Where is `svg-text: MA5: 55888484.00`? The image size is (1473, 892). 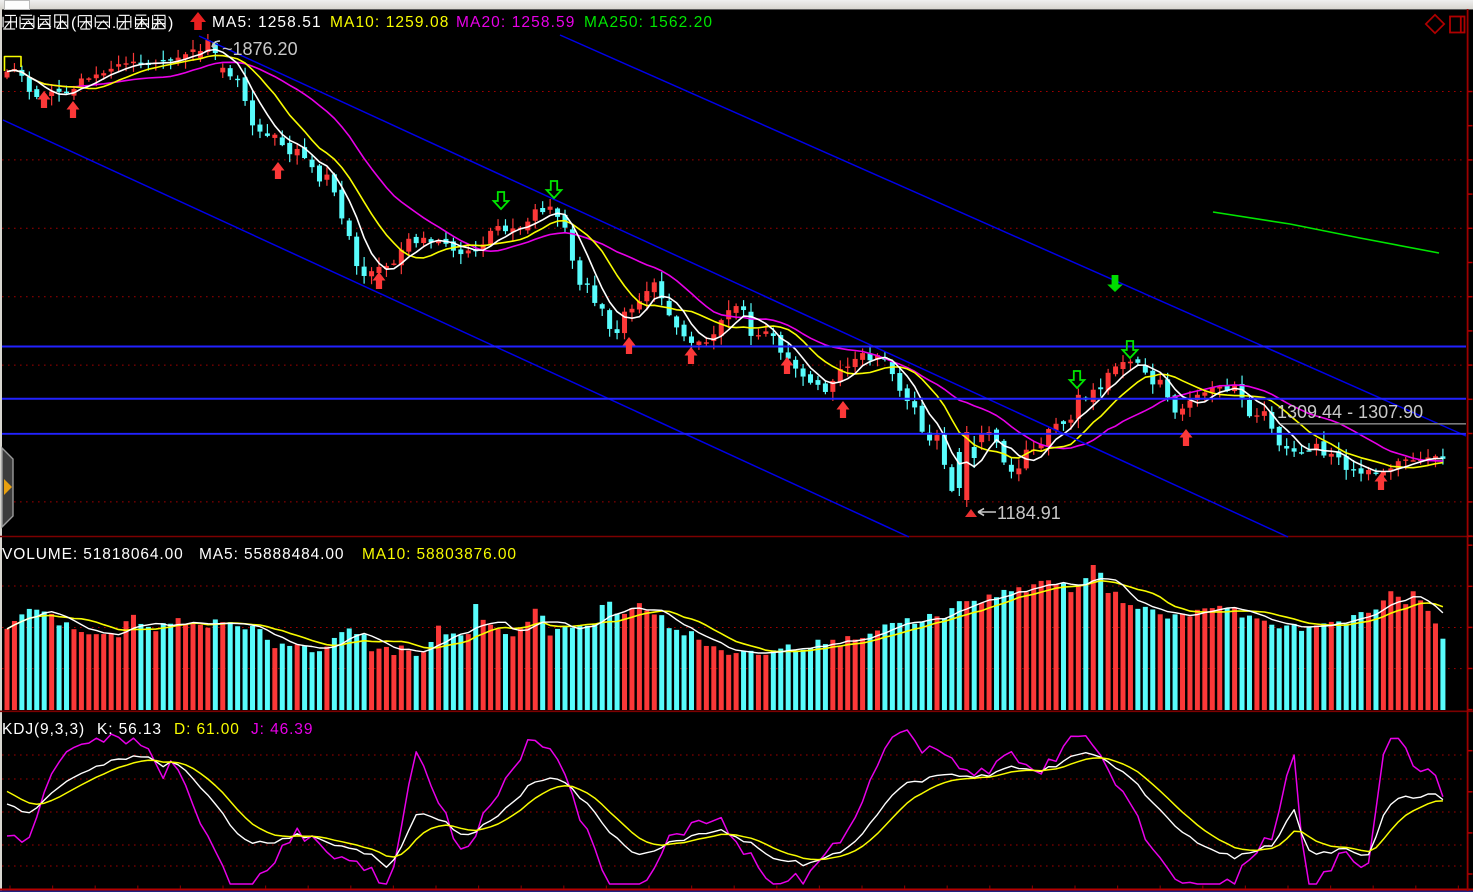 svg-text: MA5: 55888484.00 is located at coordinates (271, 554).